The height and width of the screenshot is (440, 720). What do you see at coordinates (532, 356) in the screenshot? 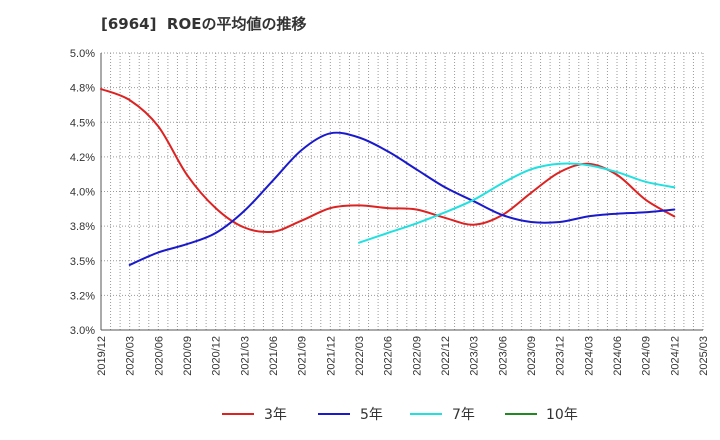
I see `x-tick-label: 2023/09` at bounding box center [532, 356].